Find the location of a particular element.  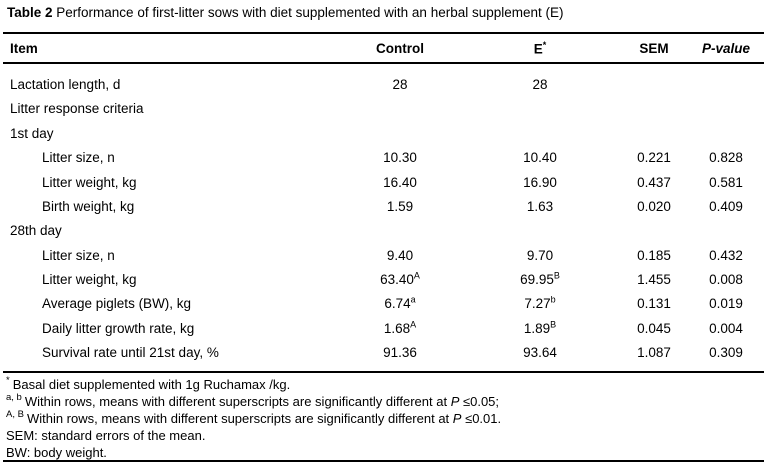

sem-value: 0.045 is located at coordinates (654, 328).